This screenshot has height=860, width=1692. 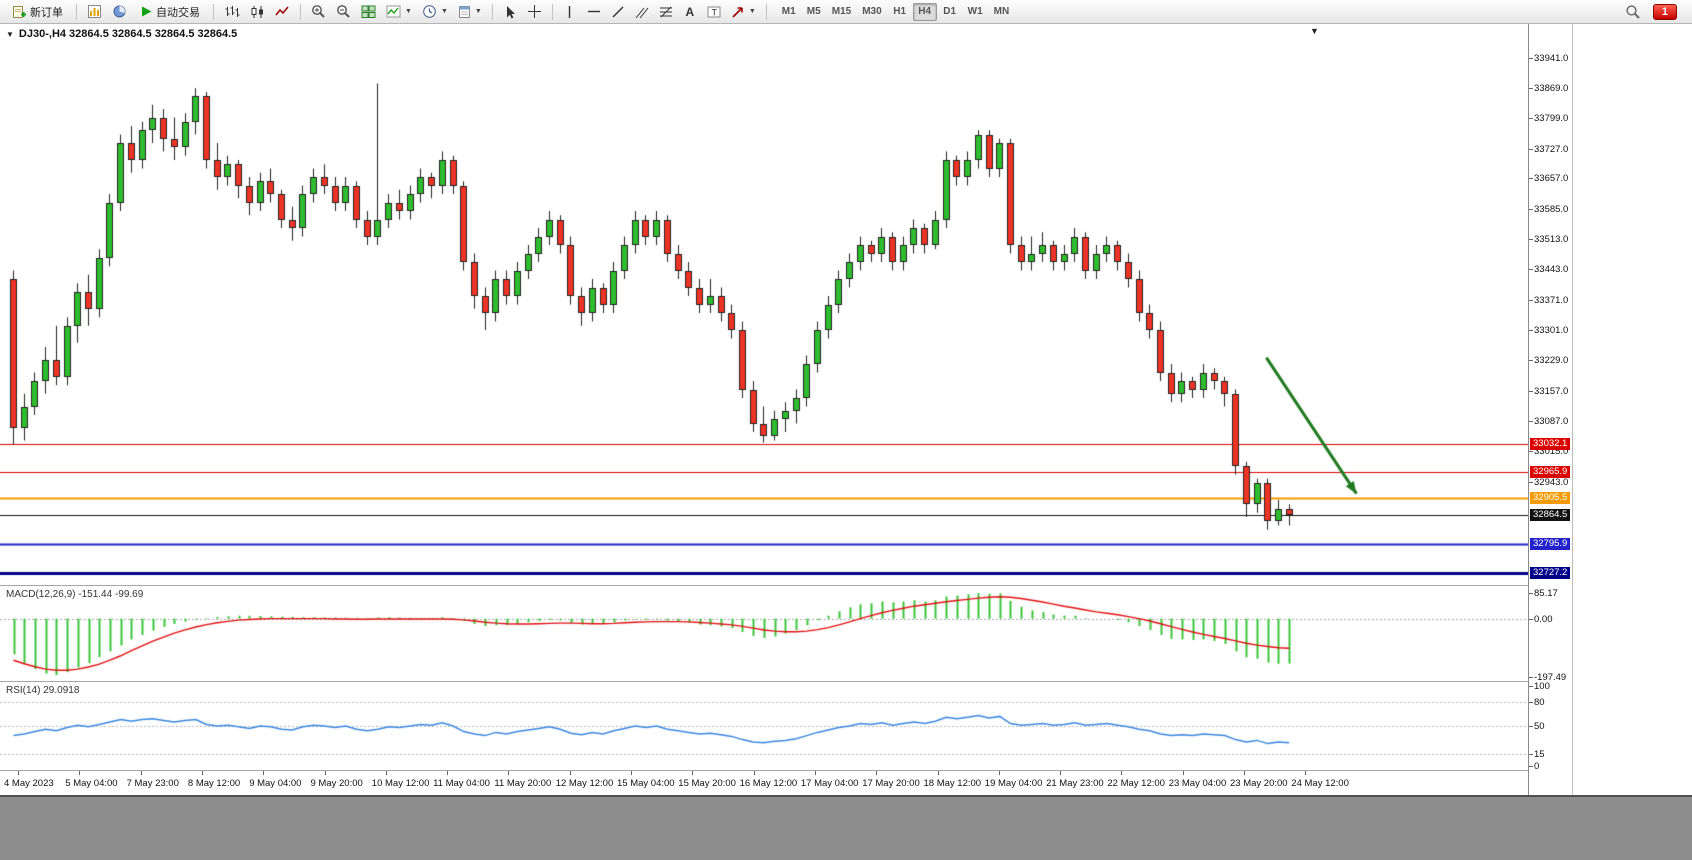 I want to click on timeframe-m5-button: M5, so click(x=814, y=12).